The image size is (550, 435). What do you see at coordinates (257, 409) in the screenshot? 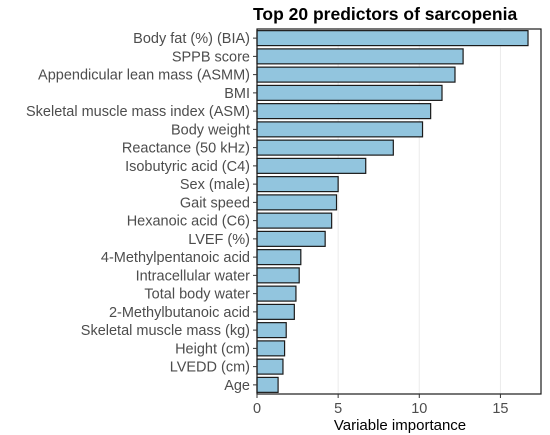
I see `x-tick-label: 0` at bounding box center [257, 409].